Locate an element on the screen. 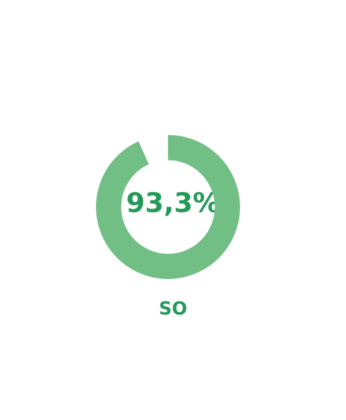  data-label: 93,3% is located at coordinates (173, 203).